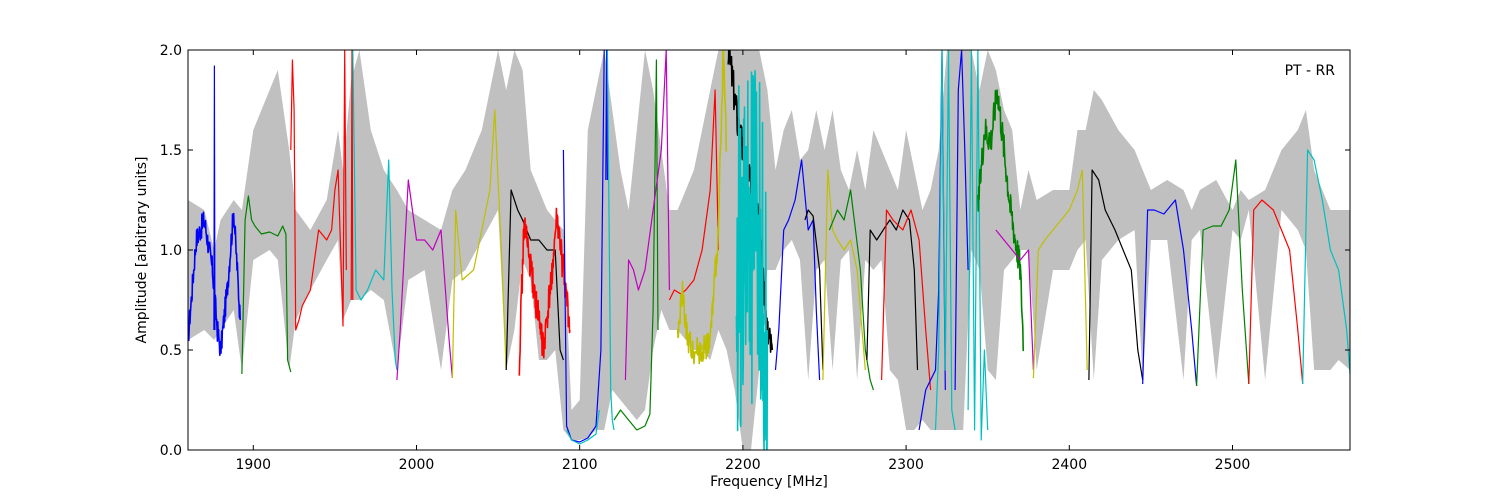 Image resolution: width=1500 pixels, height=500 pixels. What do you see at coordinates (417, 465) in the screenshot?
I see `x-tick-label: 2000` at bounding box center [417, 465].